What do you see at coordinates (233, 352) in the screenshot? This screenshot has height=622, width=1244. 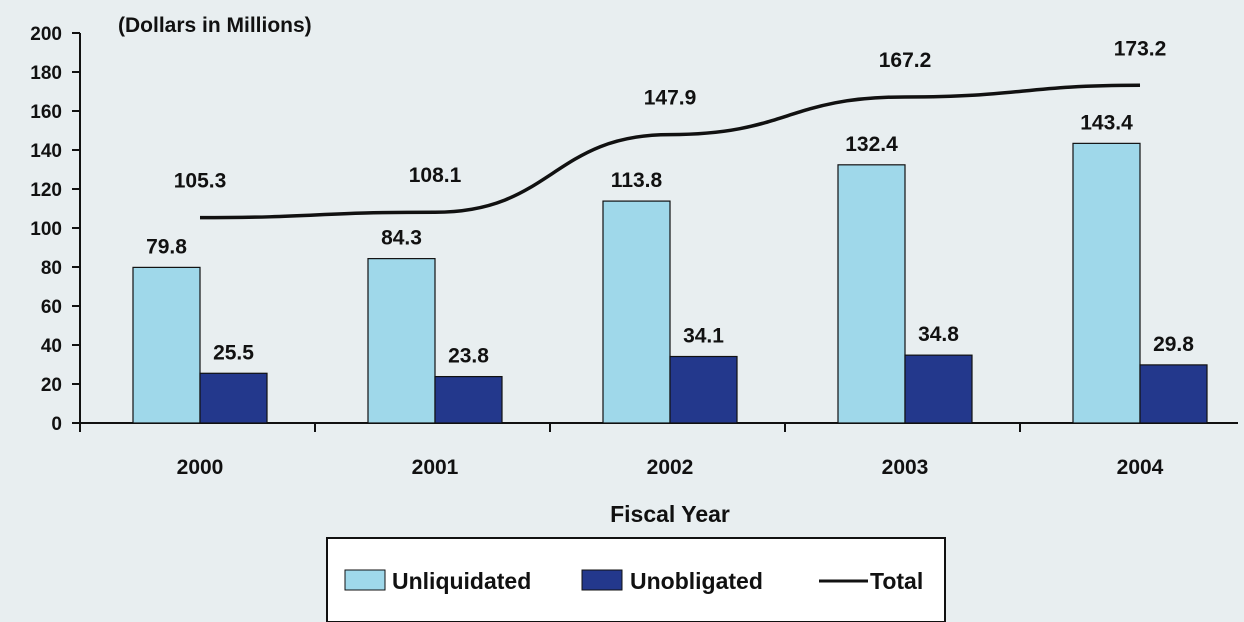 I see `value-label-unobligated: 25.5` at bounding box center [233, 352].